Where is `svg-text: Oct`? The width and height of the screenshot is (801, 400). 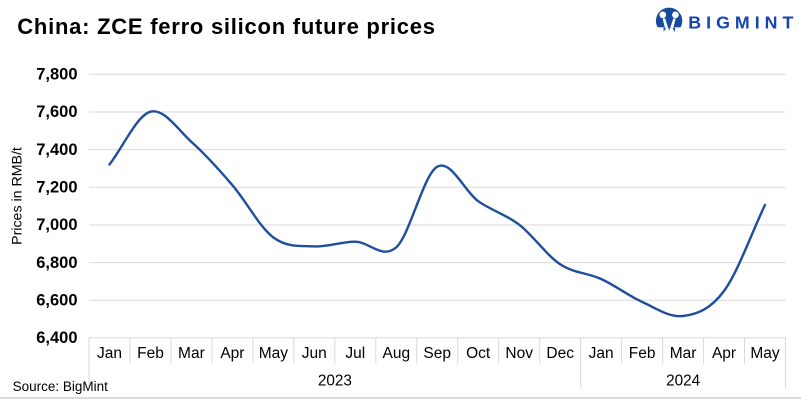
svg-text: Oct is located at coordinates (478, 353).